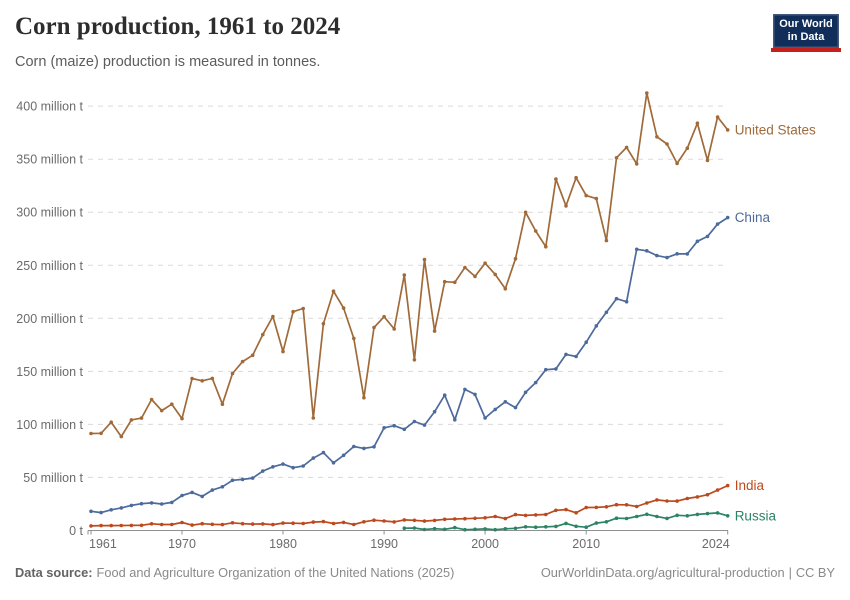 The width and height of the screenshot is (850, 600). What do you see at coordinates (775, 129) in the screenshot?
I see `series-label-united-states: United States` at bounding box center [775, 129].